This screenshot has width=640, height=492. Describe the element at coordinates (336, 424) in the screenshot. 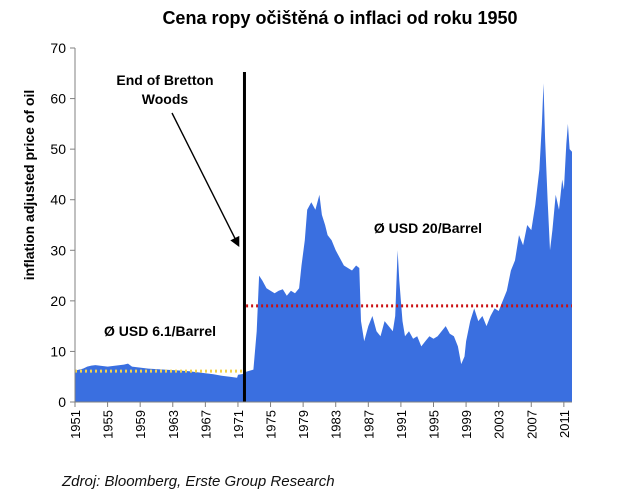

I see `x-tick-label: 1983` at that location.